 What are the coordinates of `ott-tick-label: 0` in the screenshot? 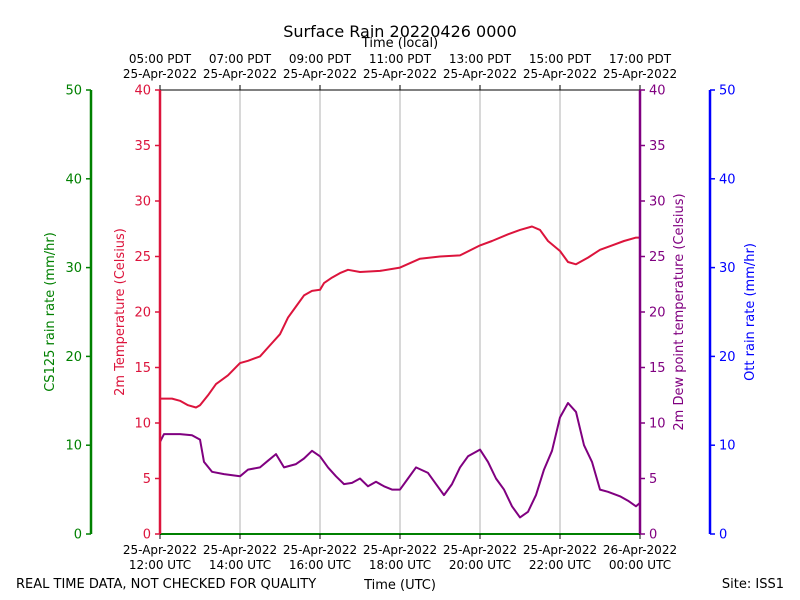 It's located at (723, 535).